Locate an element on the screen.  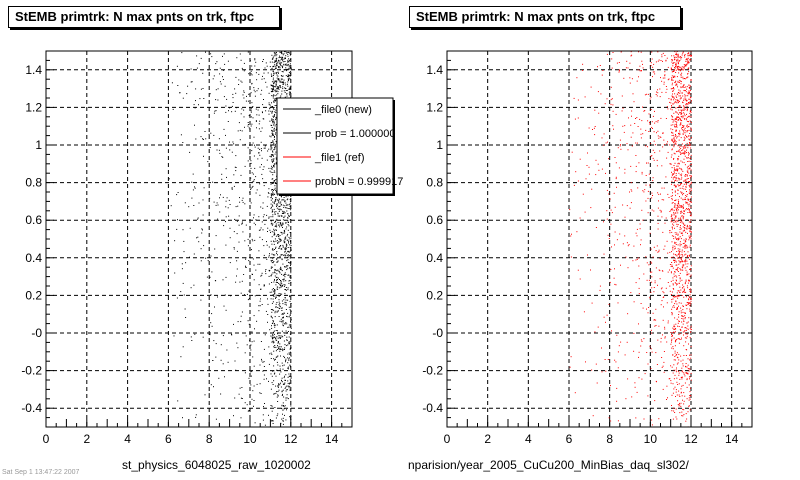
right-plot-title: StEMB primtrk: N max pnts on trk, ftpc is located at coordinates (545, 17).